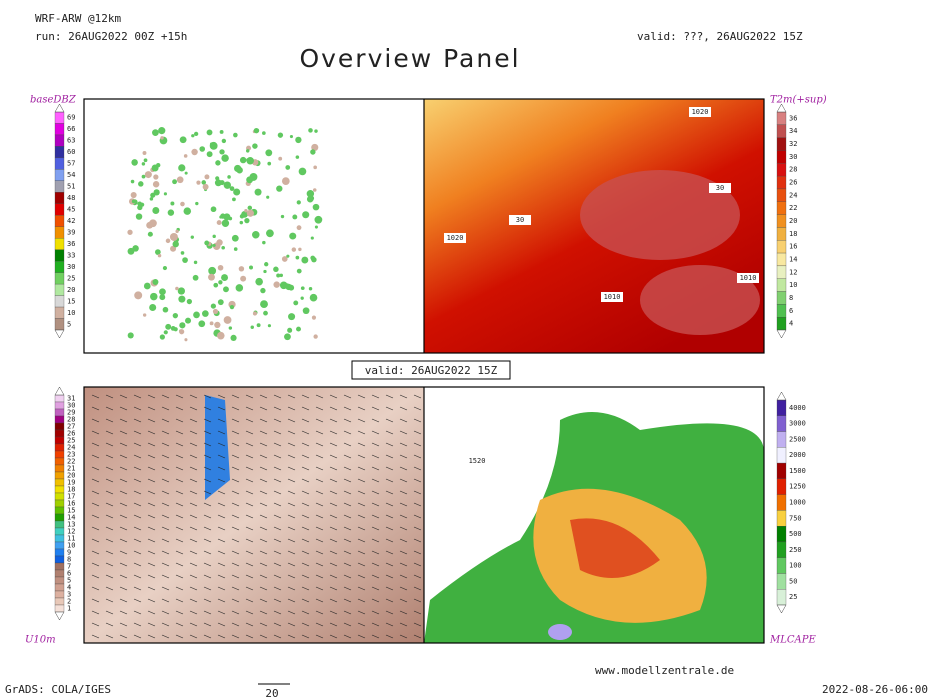  What do you see at coordinates (797, 487) in the screenshot?
I see `colorbar-label: 1250` at bounding box center [797, 487].